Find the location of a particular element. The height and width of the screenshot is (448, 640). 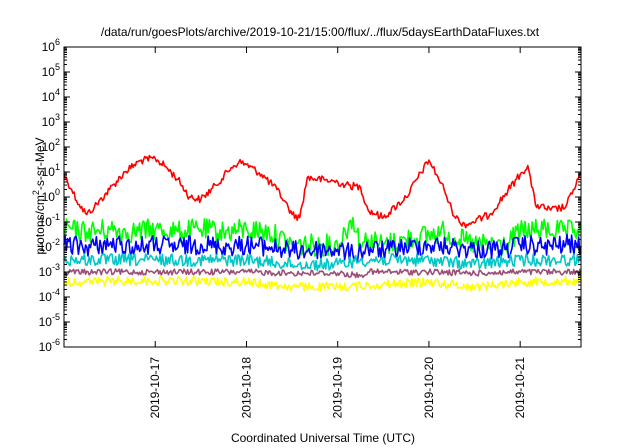

series-5-line is located at coordinates (322, 273).